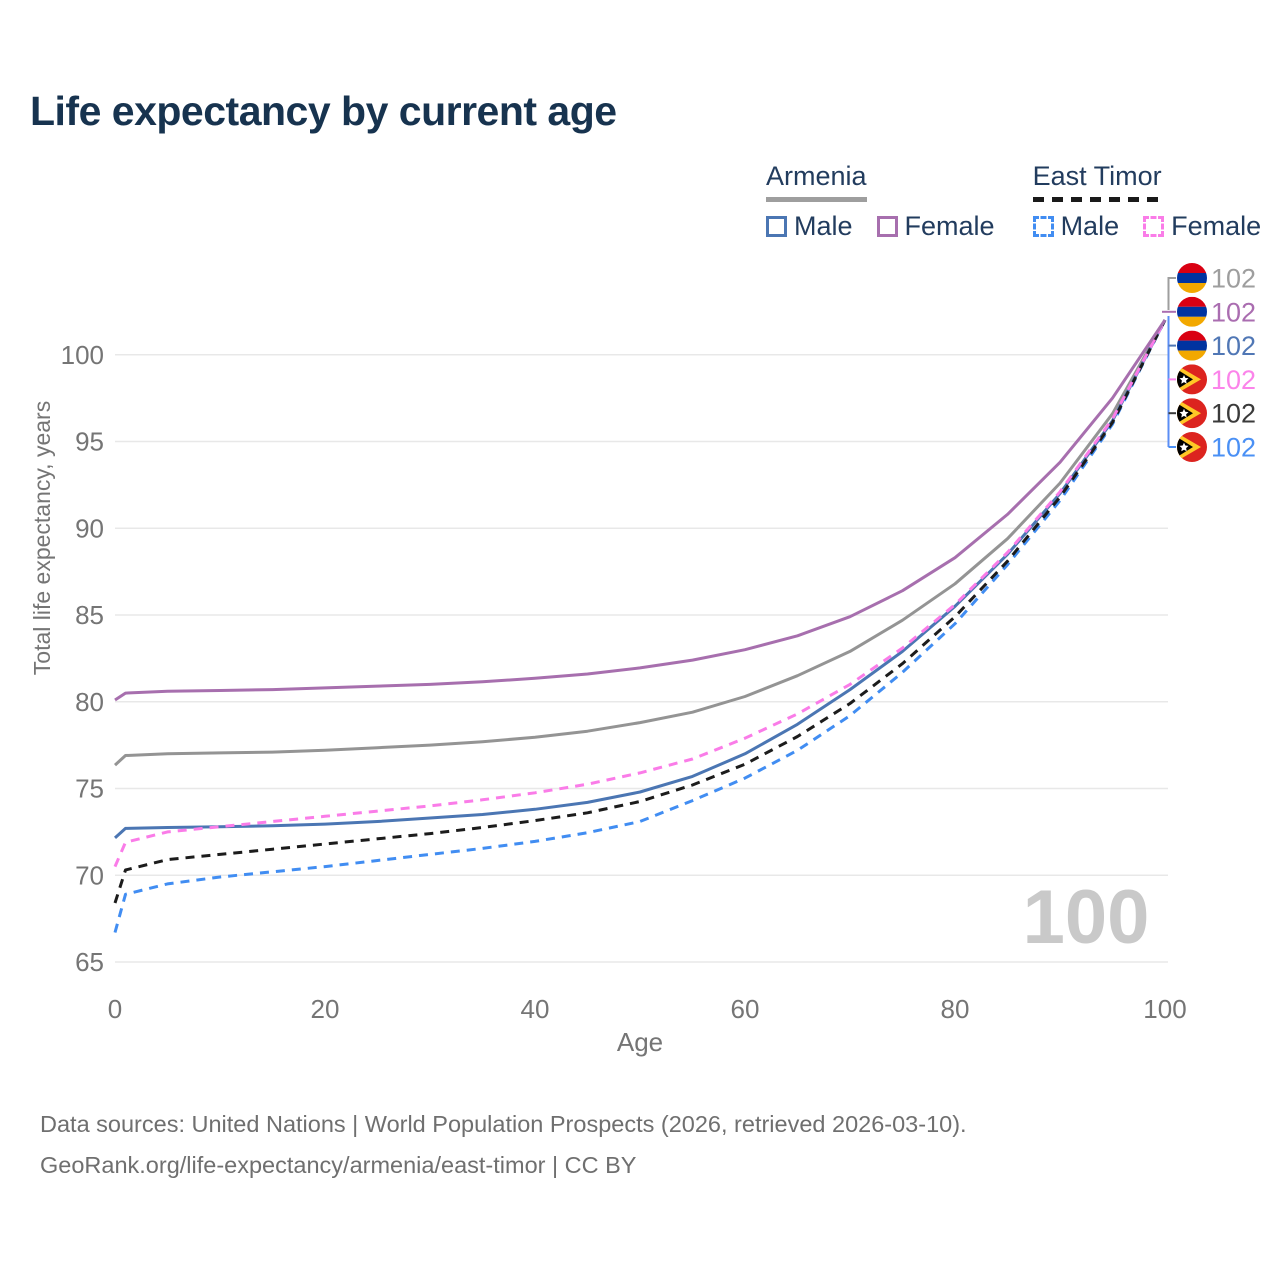  I want to click on end-label-east-timor-total: 102, so click(1233, 414).